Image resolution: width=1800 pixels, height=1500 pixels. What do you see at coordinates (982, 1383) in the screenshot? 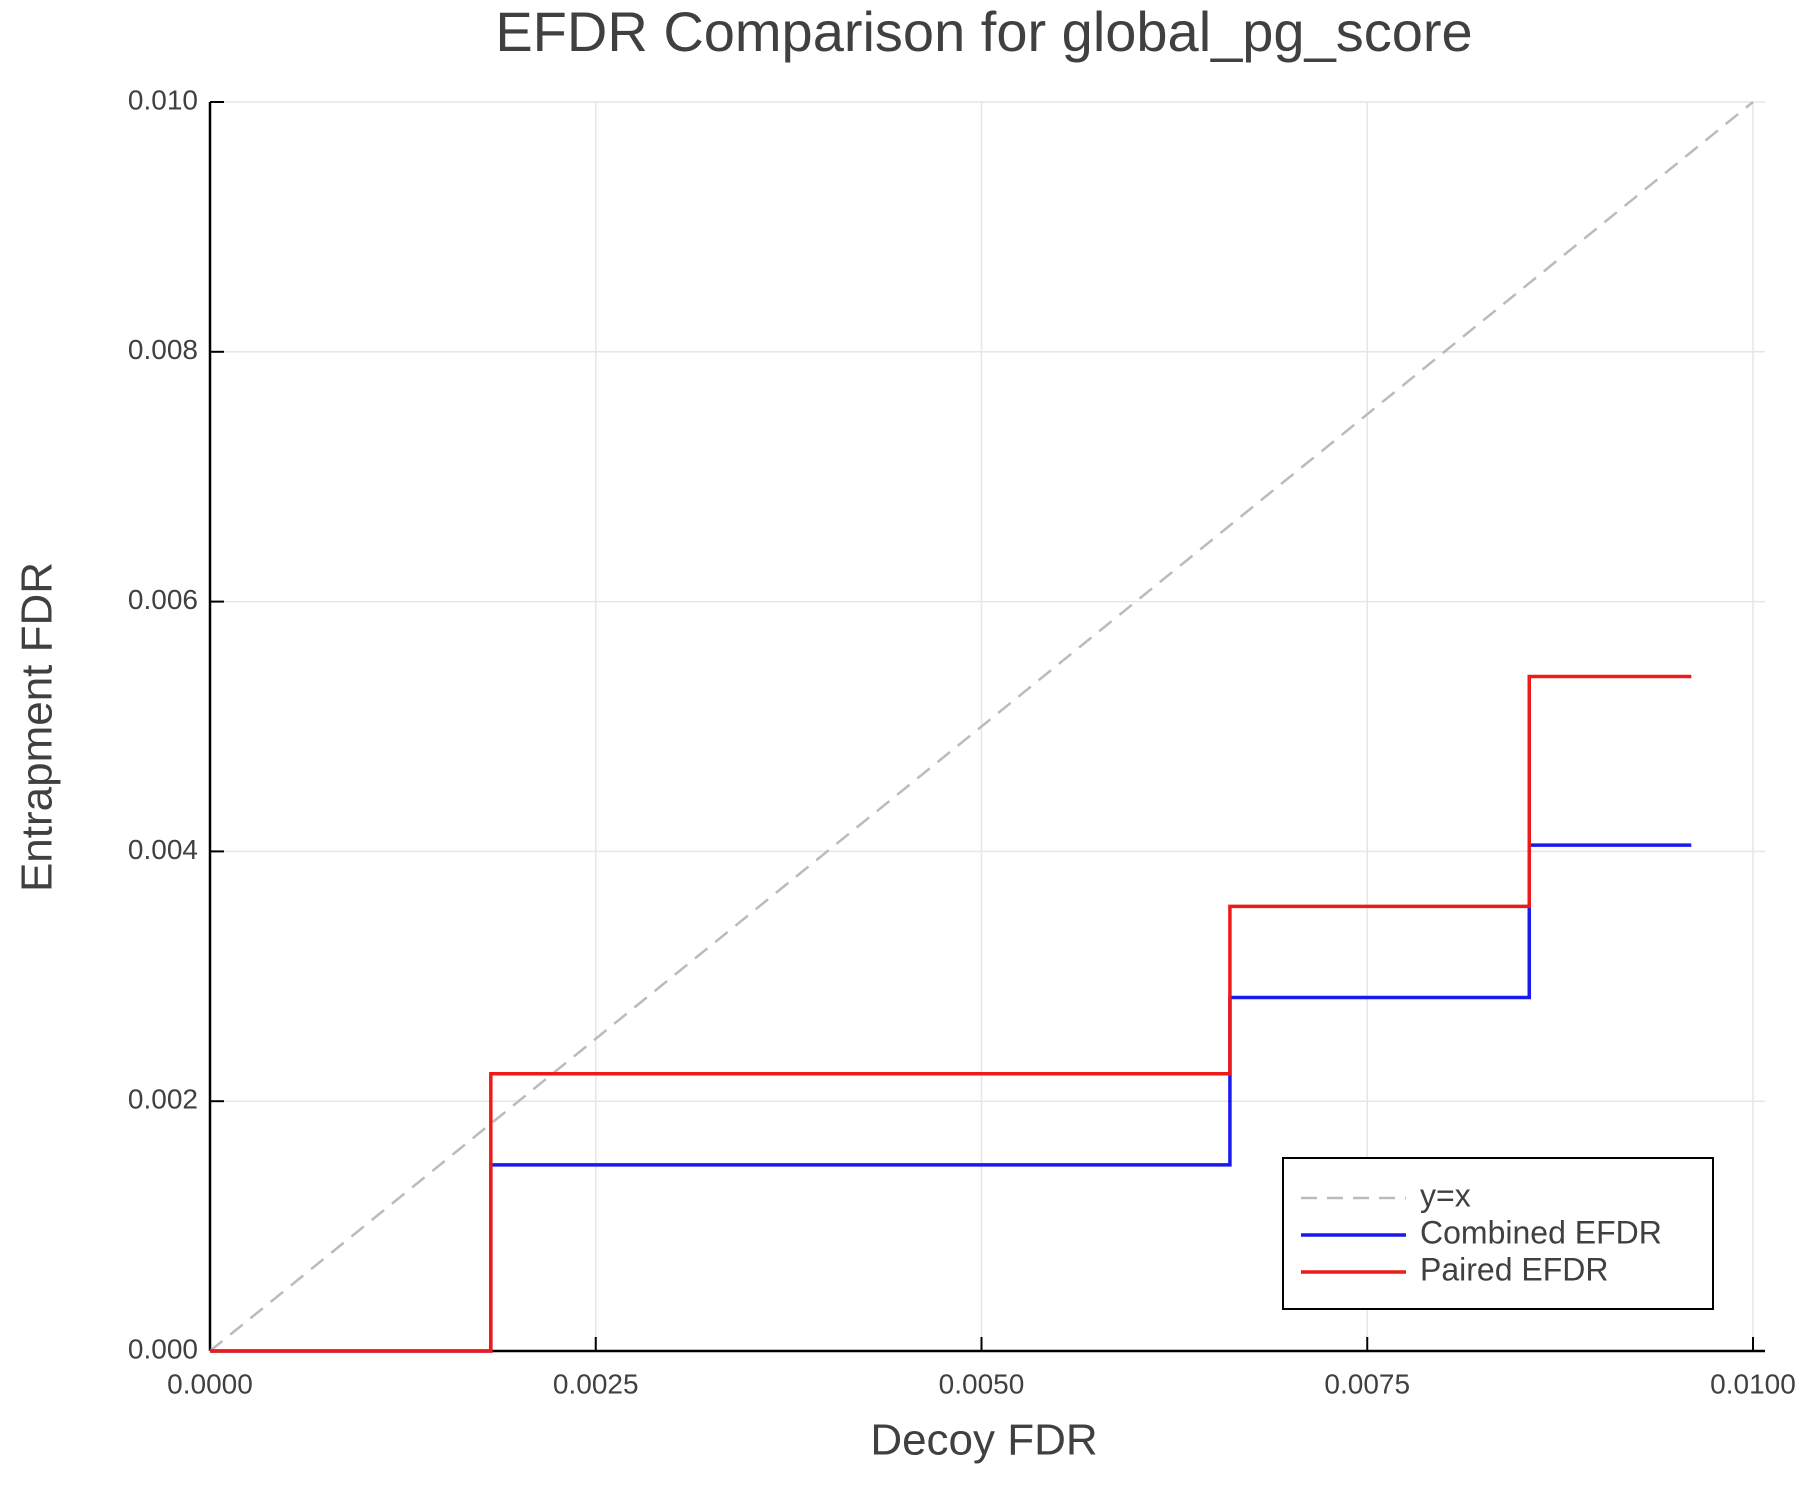
I see `x-tick-label: 0.0050` at bounding box center [982, 1383].